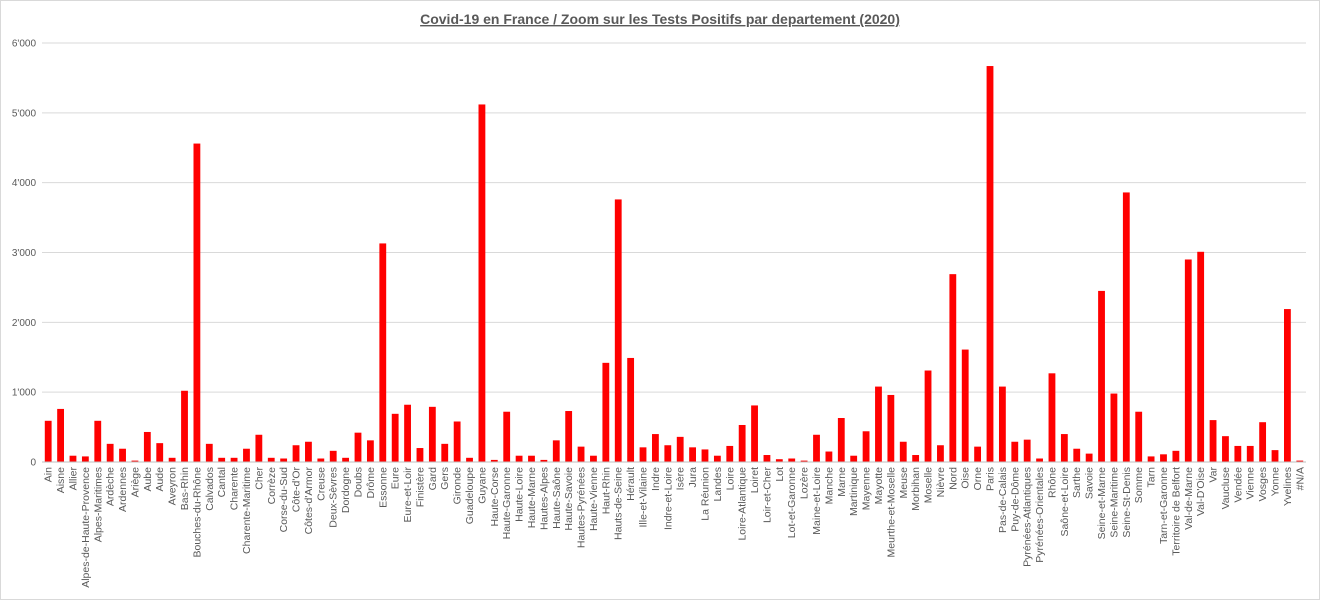  Describe the element at coordinates (24, 113) in the screenshot. I see `y-tick-label: 5'000` at that location.